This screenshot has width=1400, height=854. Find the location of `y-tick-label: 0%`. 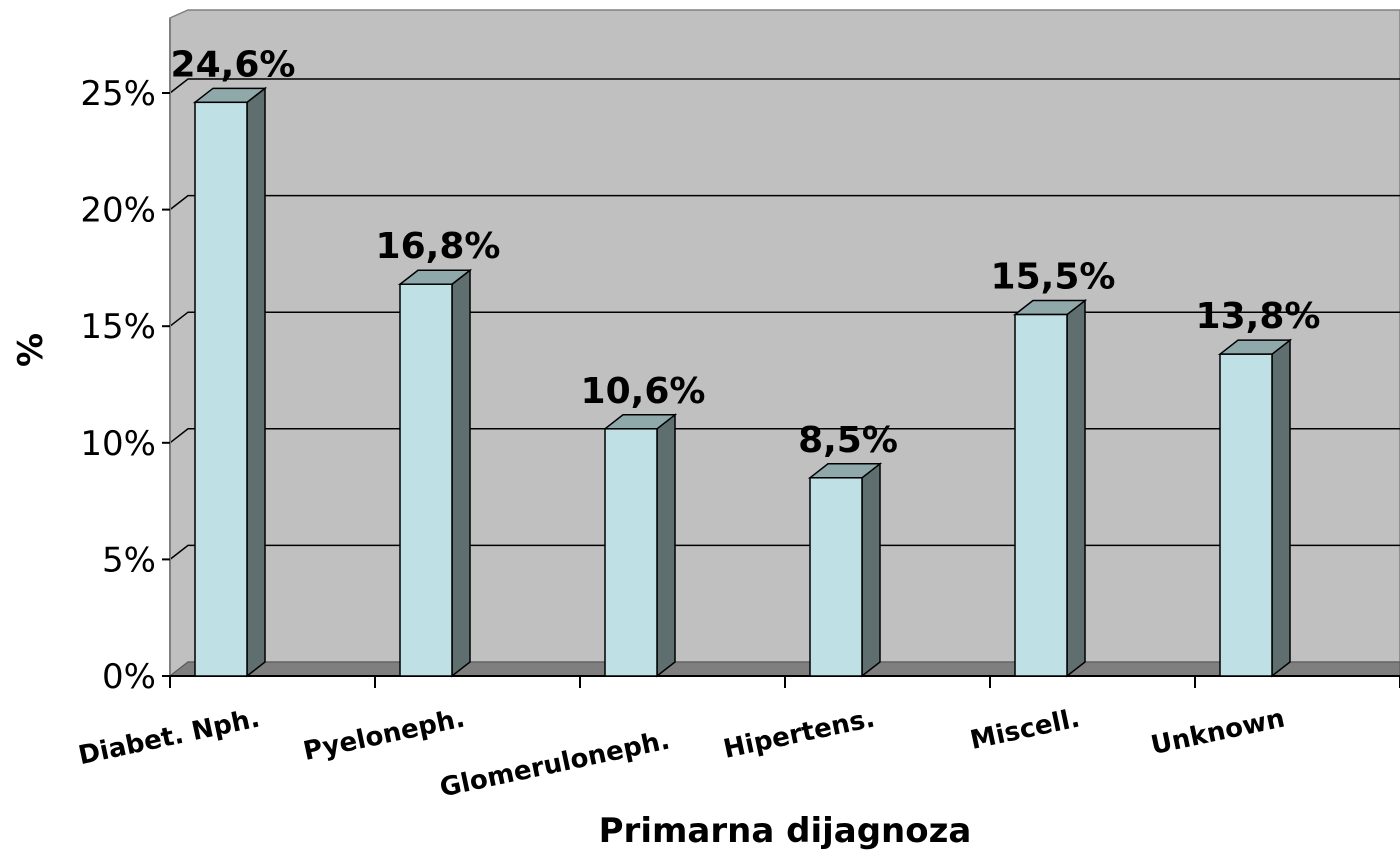

y-tick-label: 0% is located at coordinates (129, 677).